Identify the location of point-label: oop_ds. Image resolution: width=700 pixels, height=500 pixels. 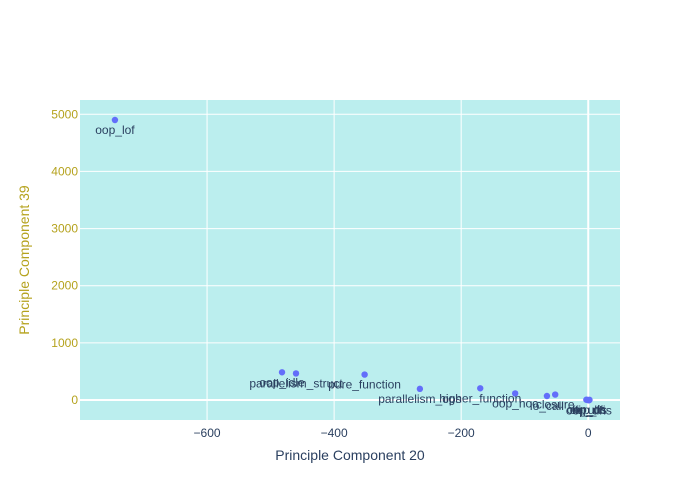
(586, 410).